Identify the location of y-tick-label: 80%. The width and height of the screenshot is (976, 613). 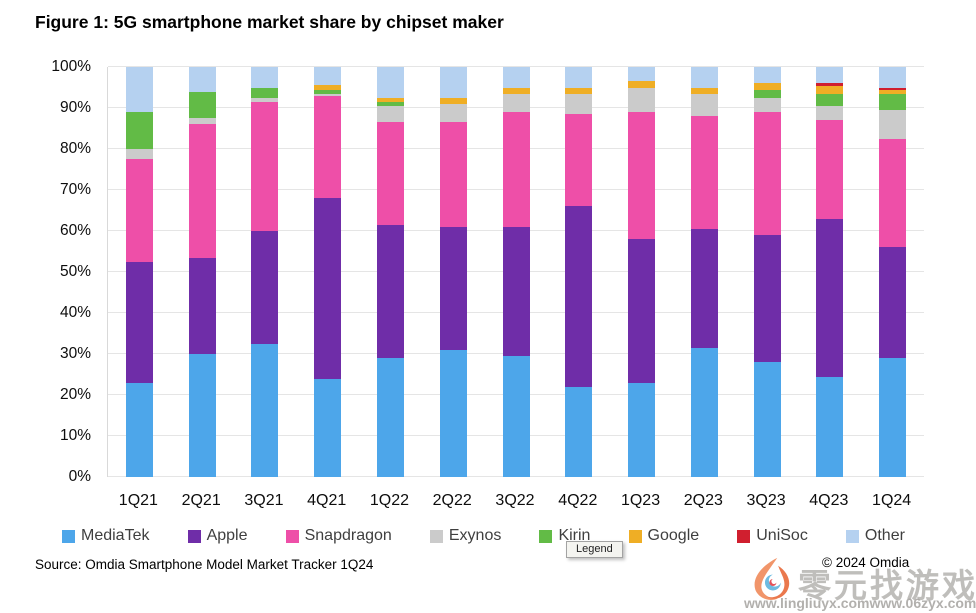
(75, 148).